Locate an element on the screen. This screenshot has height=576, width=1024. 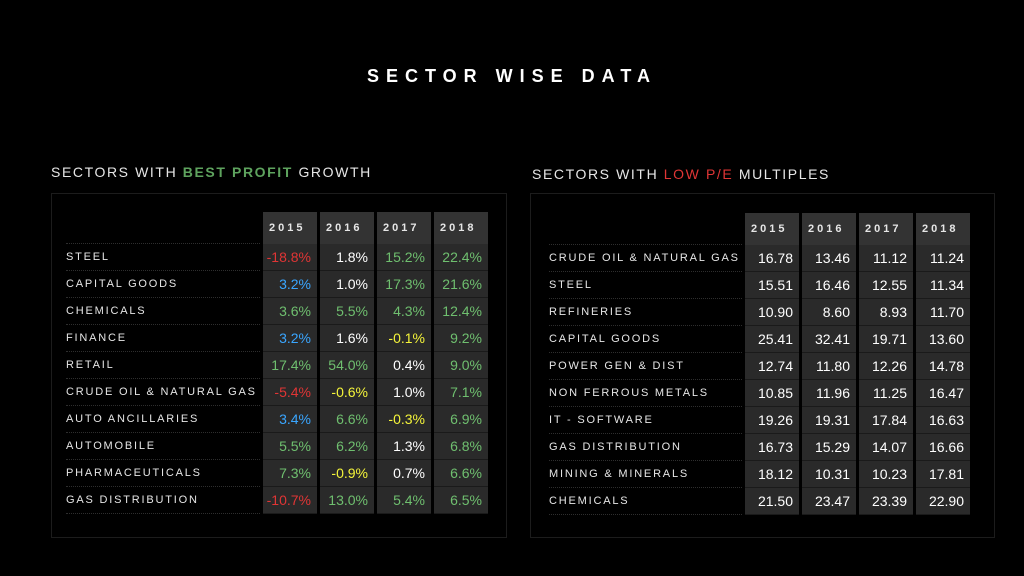
value-cell-2018: 13.60 is located at coordinates (943, 339).